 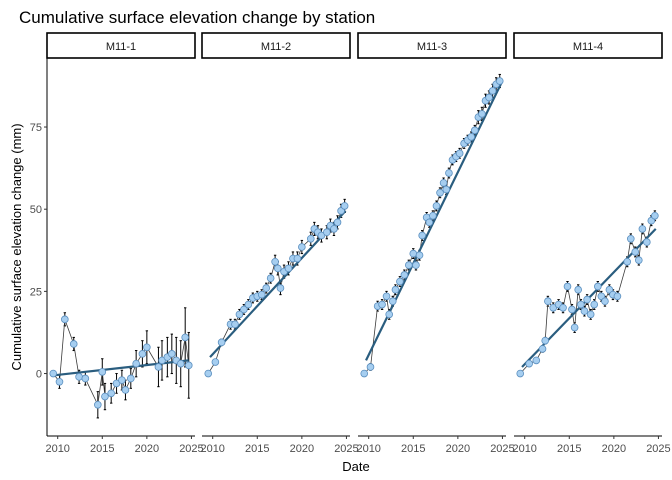 I want to click on y-tick-label: 25, so click(x=36, y=292).